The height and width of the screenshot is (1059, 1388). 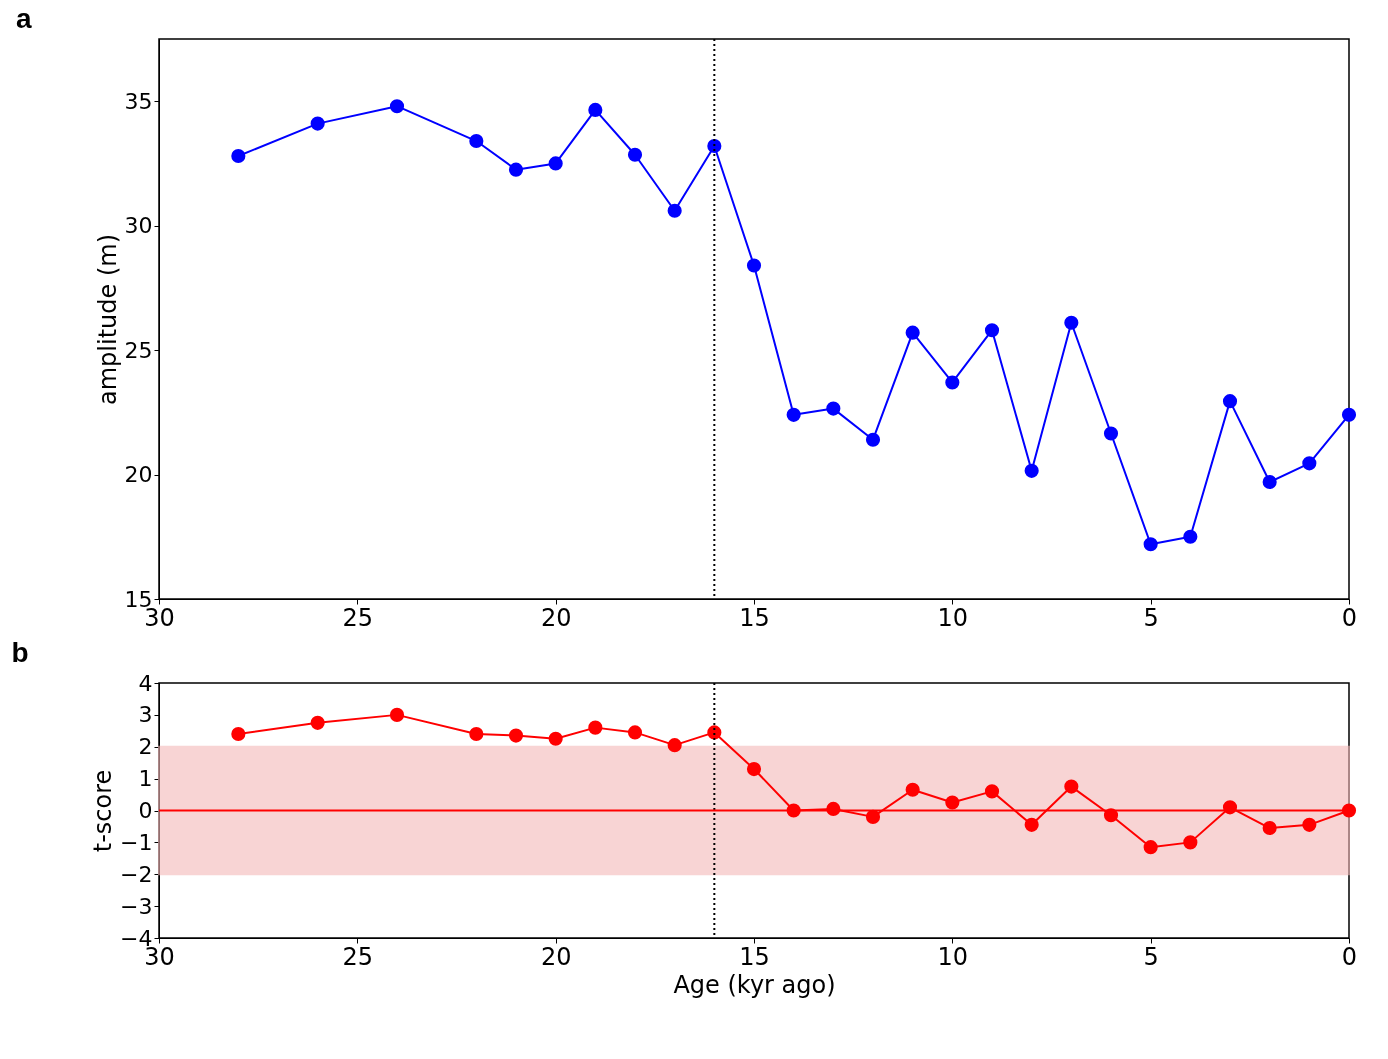 What do you see at coordinates (145, 810) in the screenshot?
I see `y-tick-label: 0` at bounding box center [145, 810].